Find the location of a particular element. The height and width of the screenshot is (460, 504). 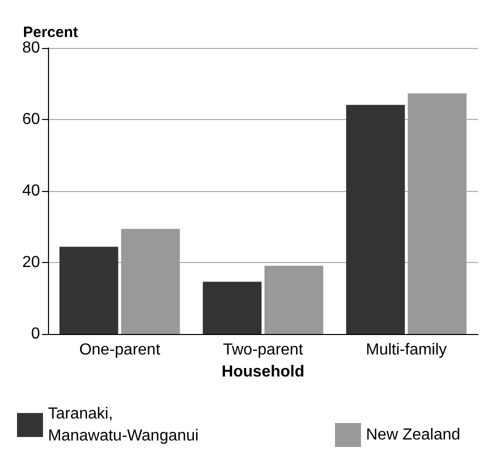

legend-label: Taranaki, Manawatu-Wanganui is located at coordinates (123, 425).